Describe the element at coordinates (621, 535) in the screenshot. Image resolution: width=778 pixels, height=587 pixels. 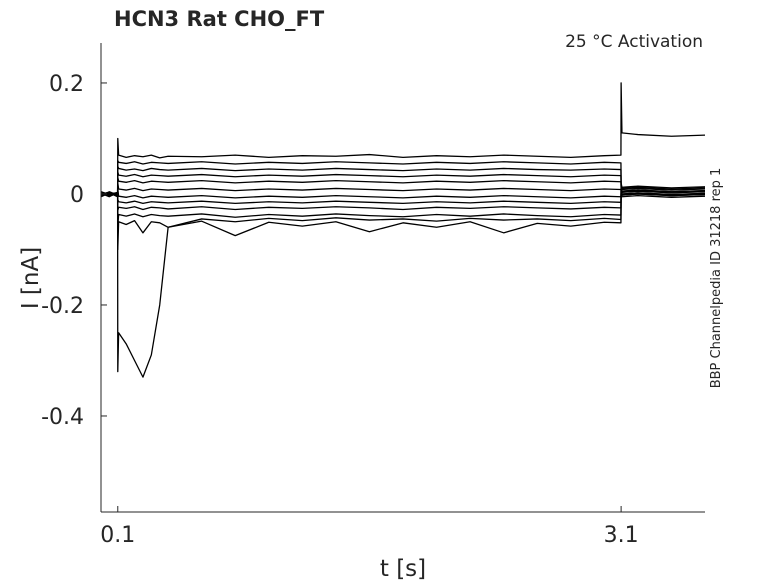
I see `x-tick-label: 3.1` at that location.